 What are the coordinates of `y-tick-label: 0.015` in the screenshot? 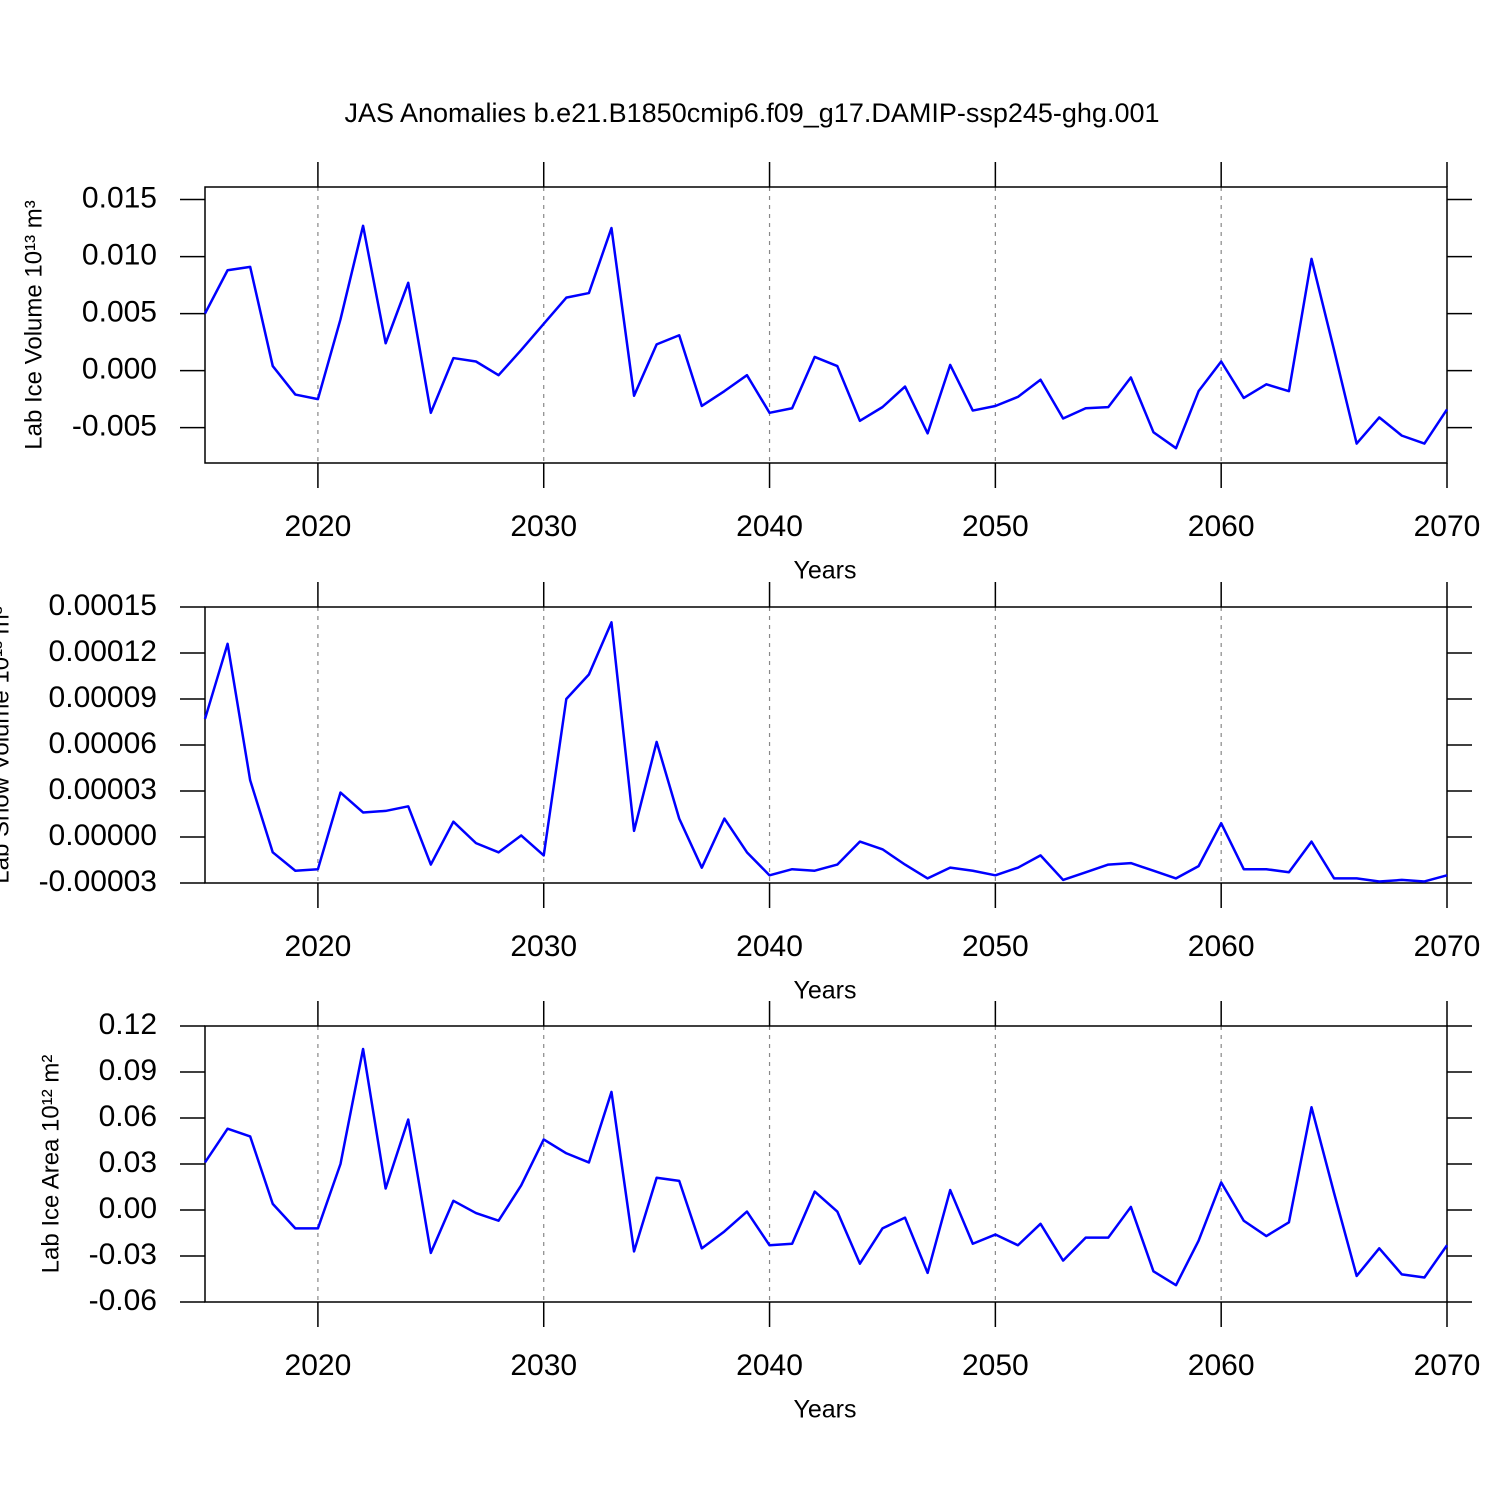 It's located at (119, 197).